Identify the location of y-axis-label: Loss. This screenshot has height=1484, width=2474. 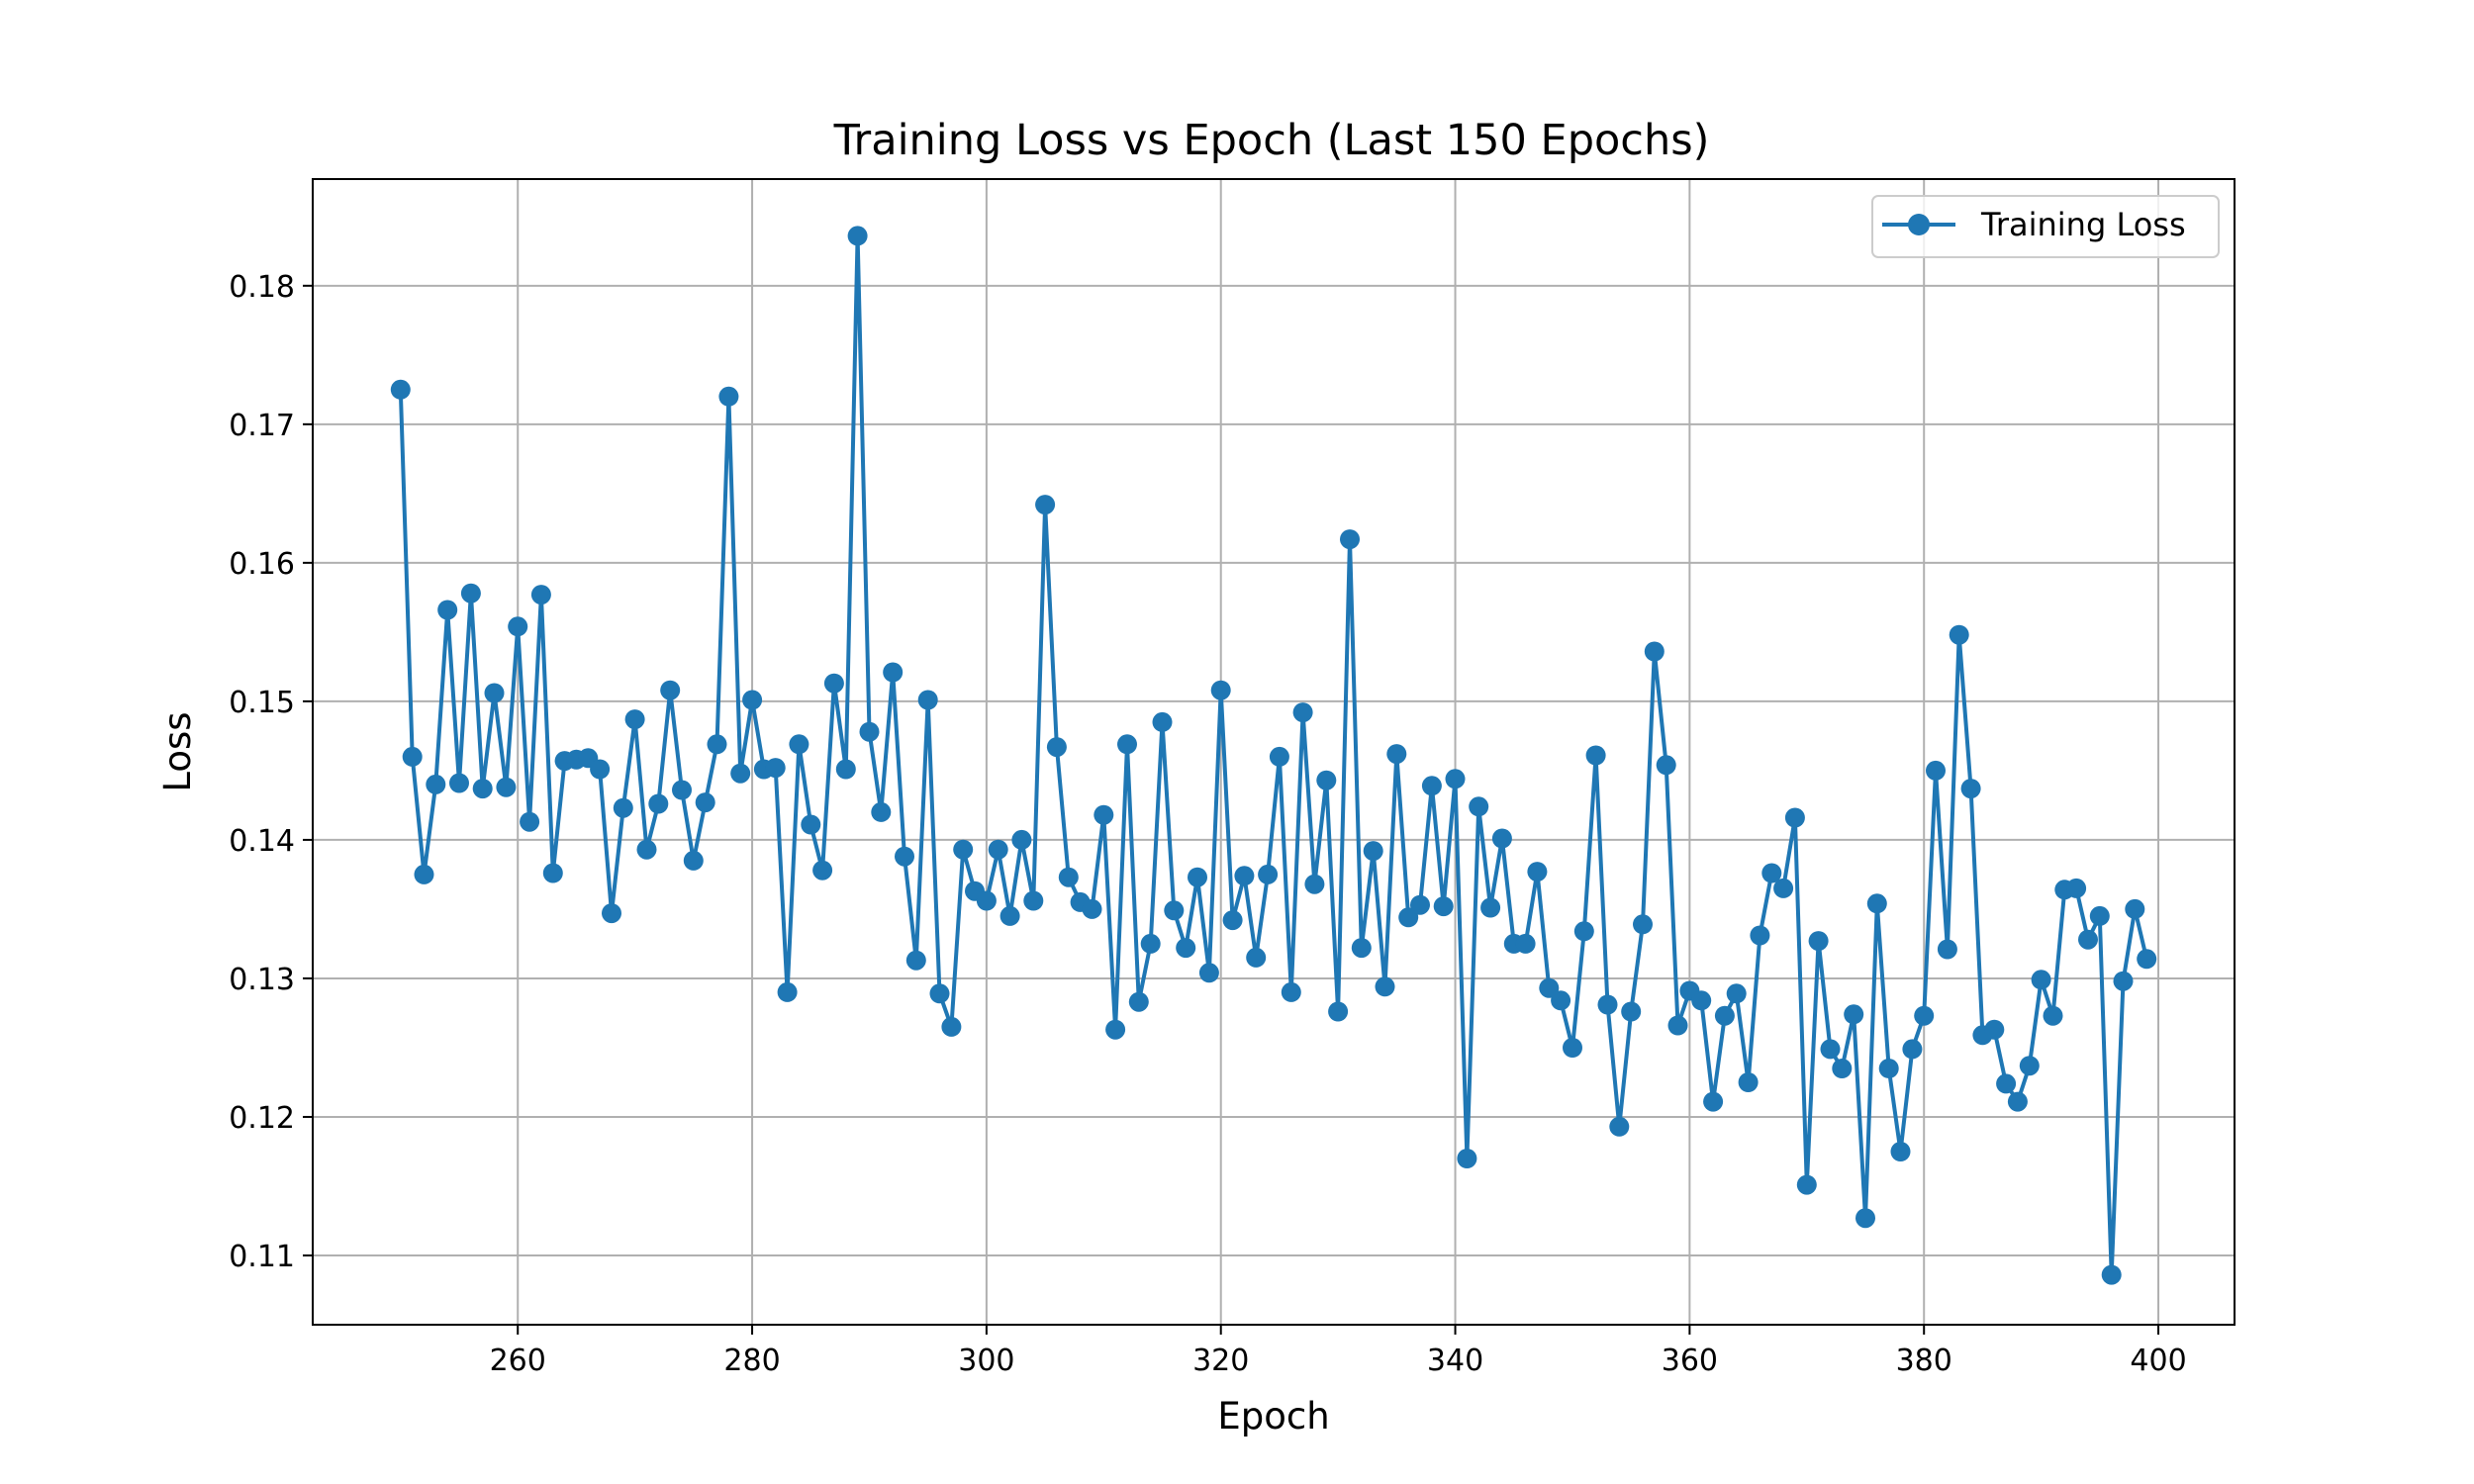
(177, 751).